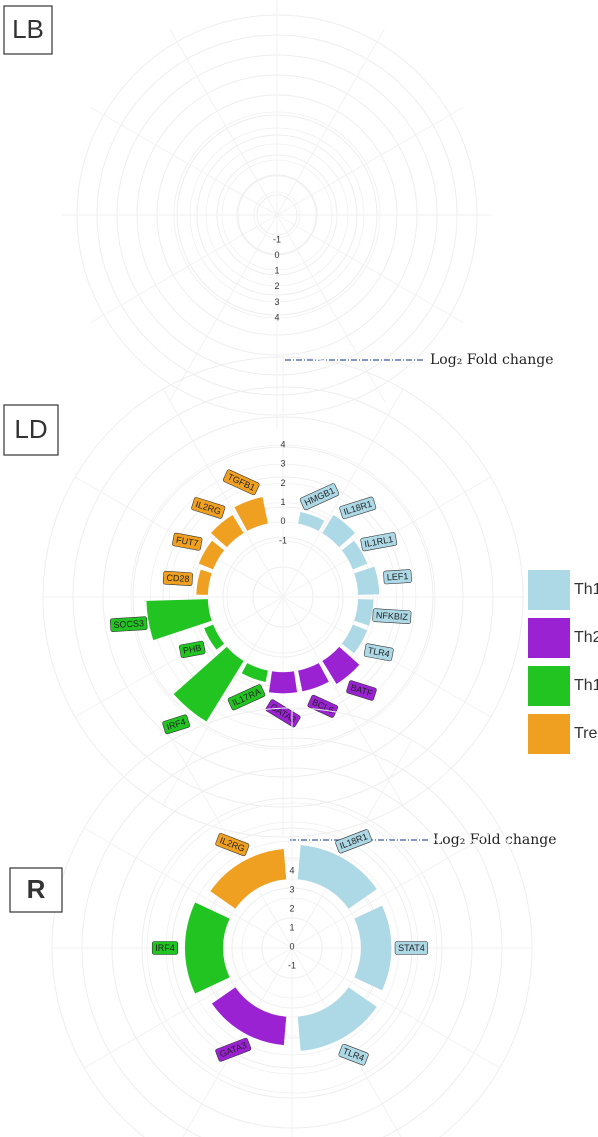 The width and height of the screenshot is (598, 1137). I want to click on category-label: CD28, so click(177, 578).